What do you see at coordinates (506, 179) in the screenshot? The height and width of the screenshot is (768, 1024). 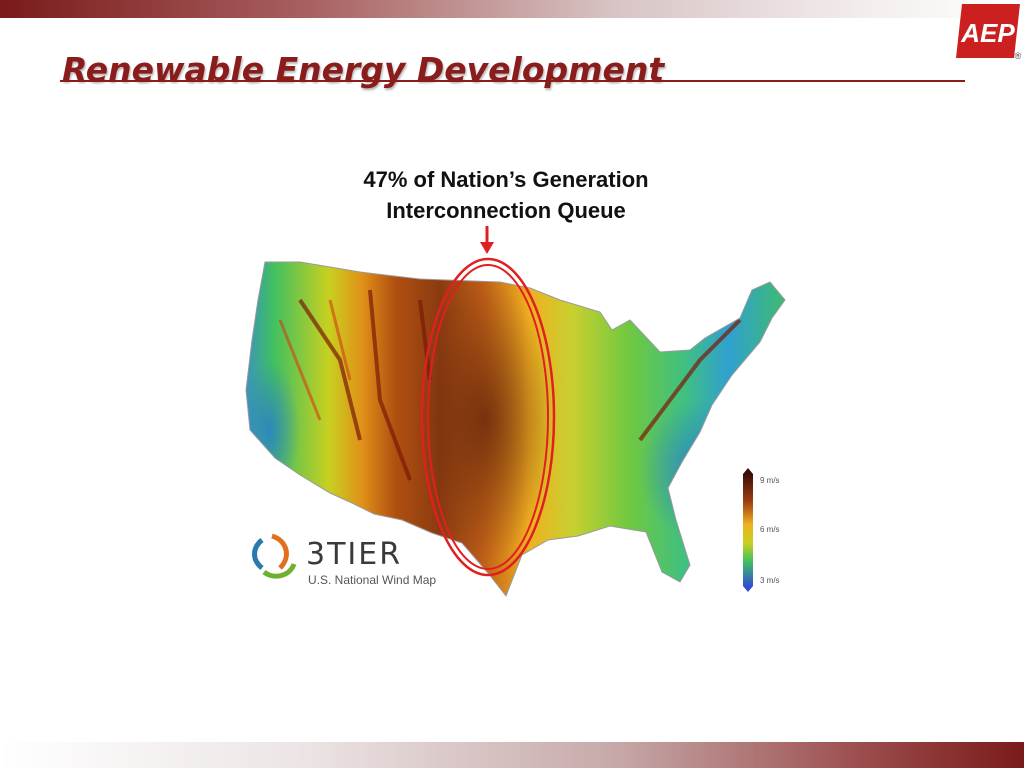 I see `callout-line-1: 47% of Nation’s Generation` at bounding box center [506, 179].